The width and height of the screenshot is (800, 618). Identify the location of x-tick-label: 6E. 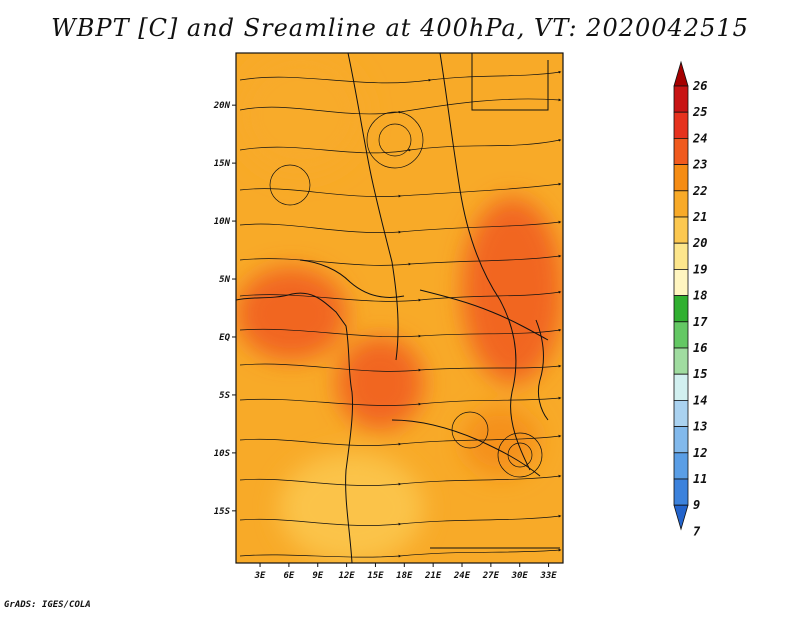
(288, 576).